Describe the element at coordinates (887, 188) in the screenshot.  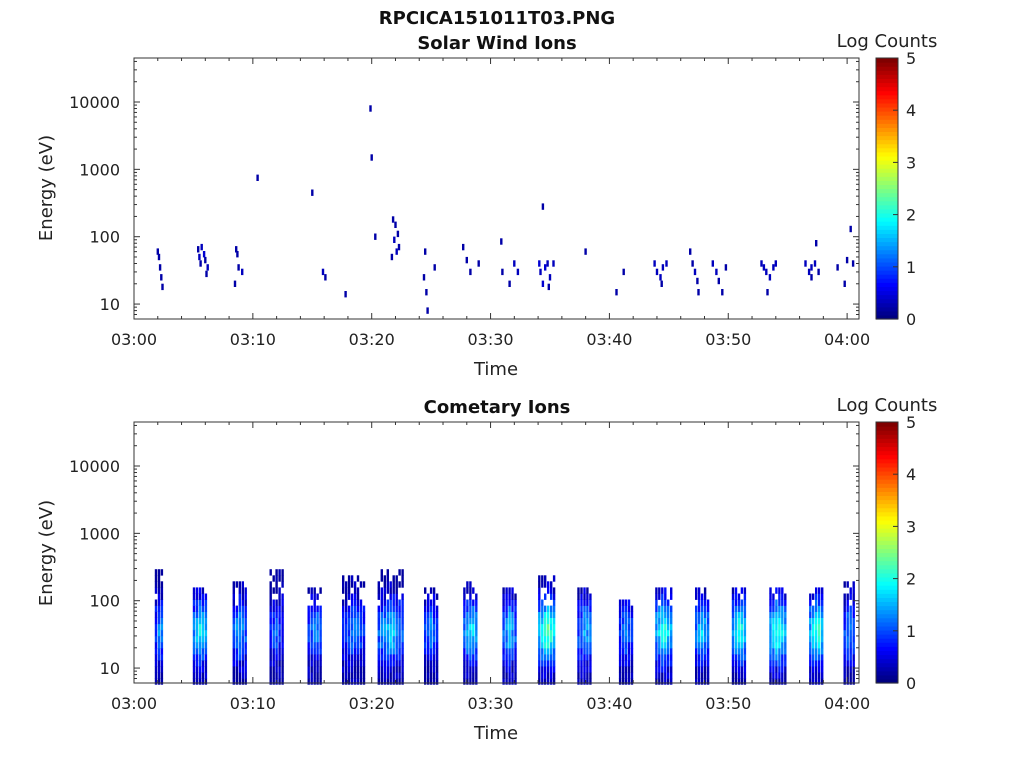
I see `colorbar-frame` at that location.